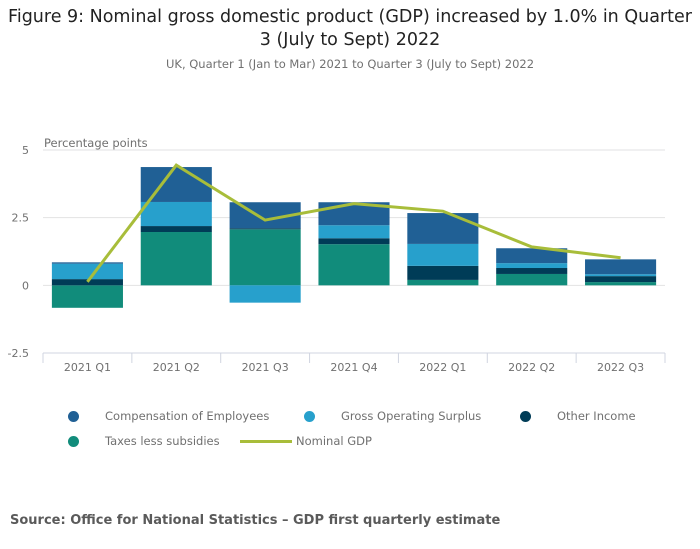  I want to click on bar-gross-operating-surplus-2021-q4, so click(354, 232).